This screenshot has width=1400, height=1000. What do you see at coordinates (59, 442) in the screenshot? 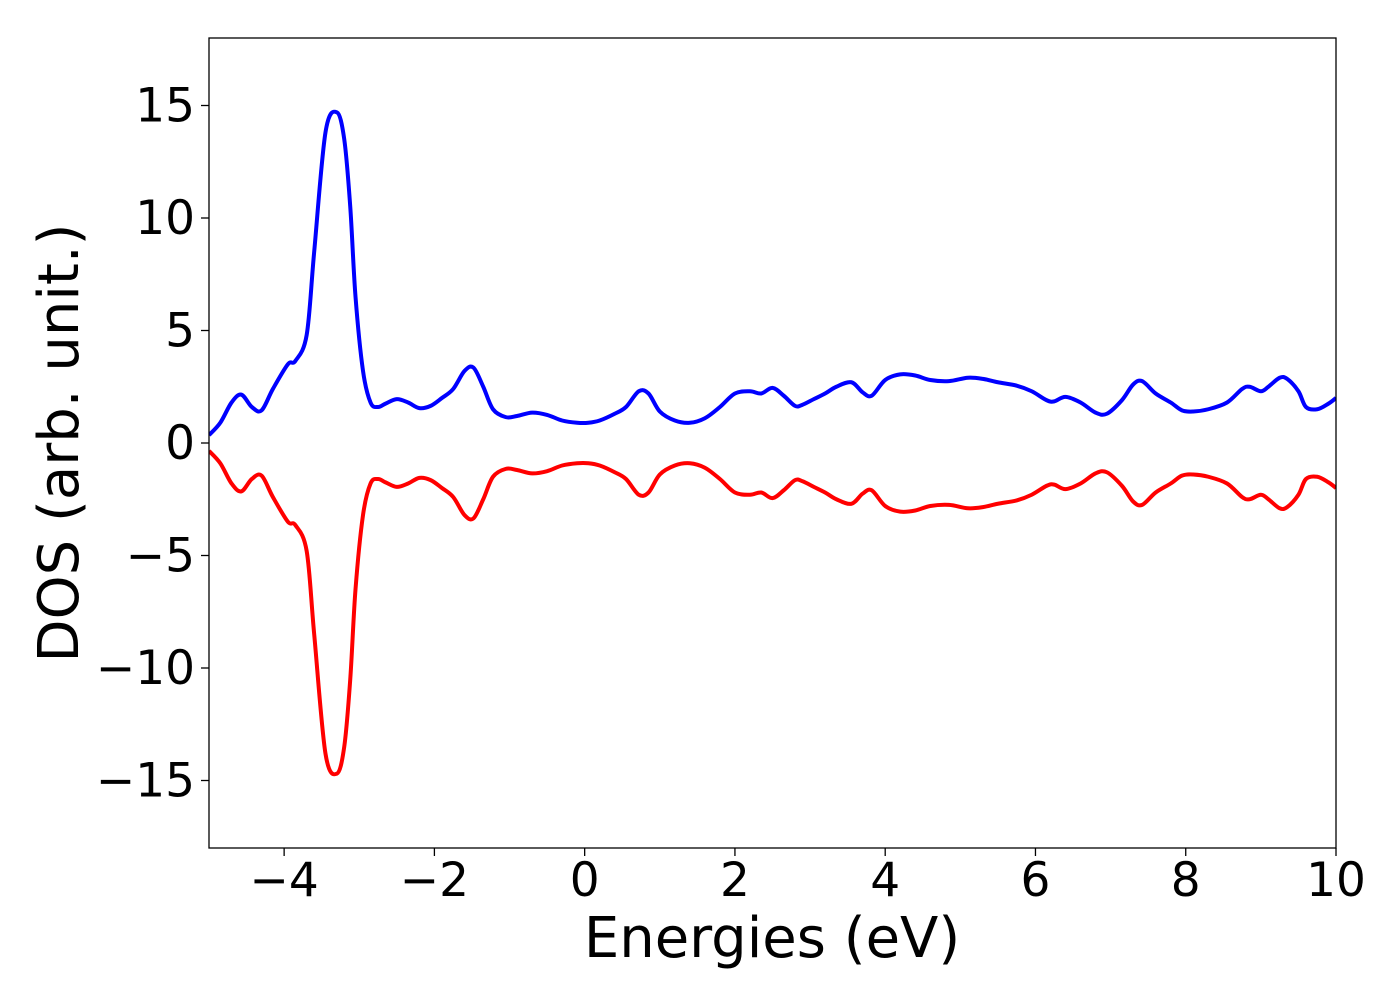
I see `y-axis-label: DOS (arb. unit.)` at bounding box center [59, 442].